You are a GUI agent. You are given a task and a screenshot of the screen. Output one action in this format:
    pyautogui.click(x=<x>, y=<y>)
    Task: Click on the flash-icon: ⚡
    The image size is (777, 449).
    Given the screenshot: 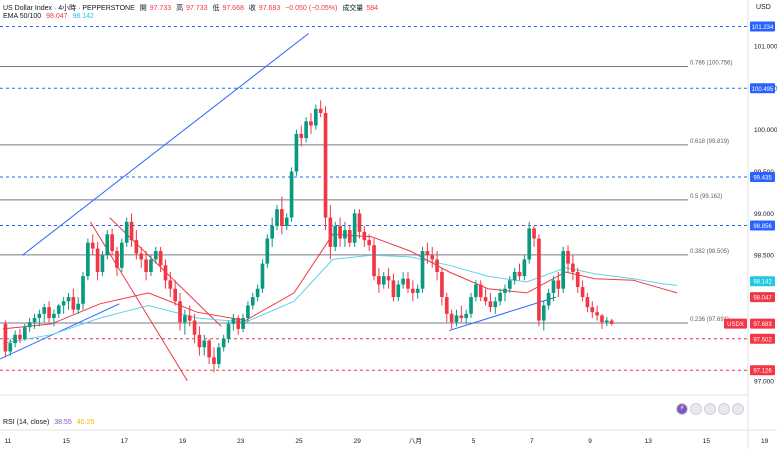 What is the action you would take?
    pyautogui.click(x=682, y=409)
    